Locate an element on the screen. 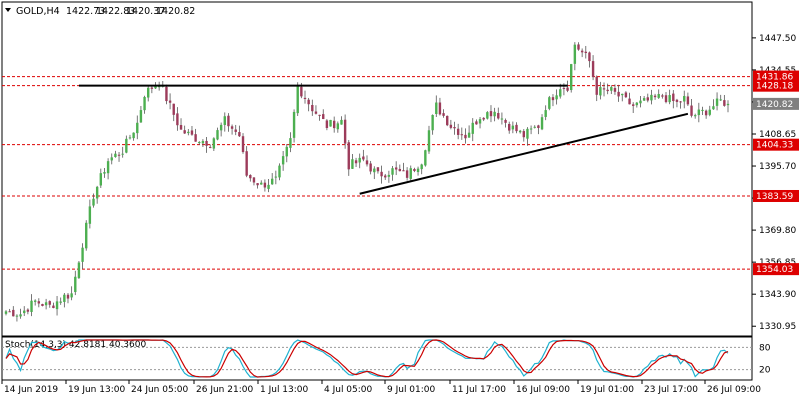  symbol-menu-triangle-icon is located at coordinates (8, 10).